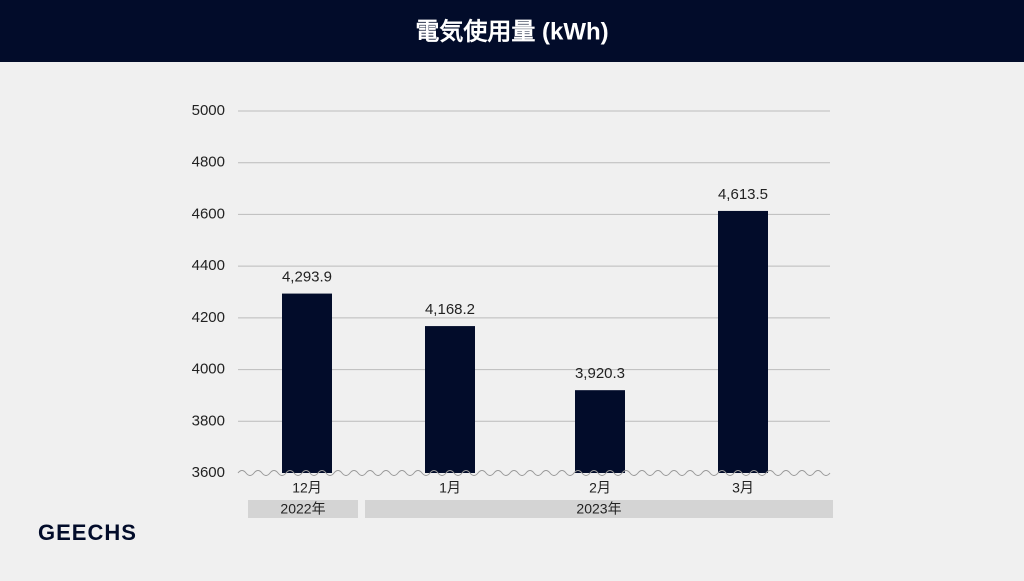 The width and height of the screenshot is (1024, 581). I want to click on x-tick-label: 3月, so click(743, 488).